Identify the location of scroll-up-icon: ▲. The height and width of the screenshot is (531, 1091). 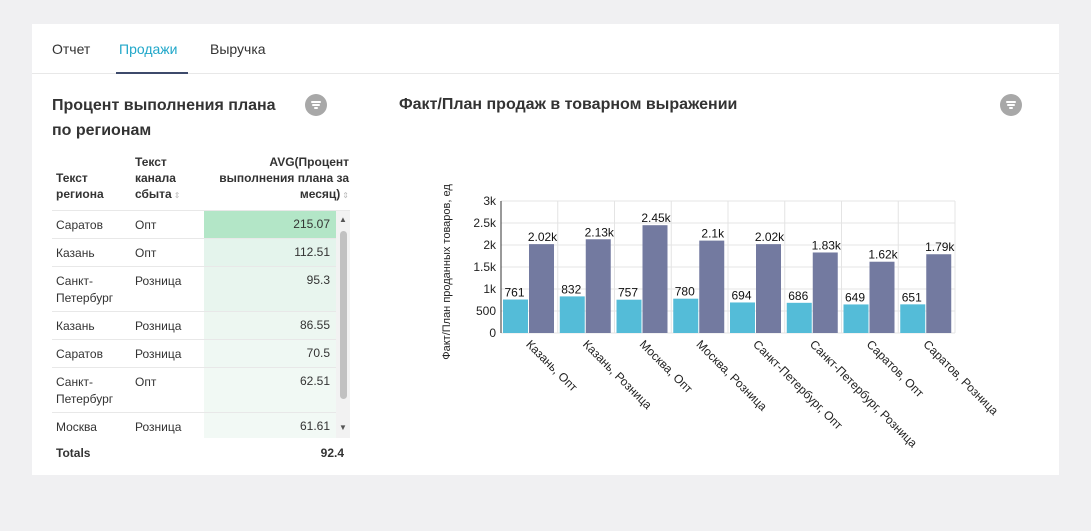
(343, 219).